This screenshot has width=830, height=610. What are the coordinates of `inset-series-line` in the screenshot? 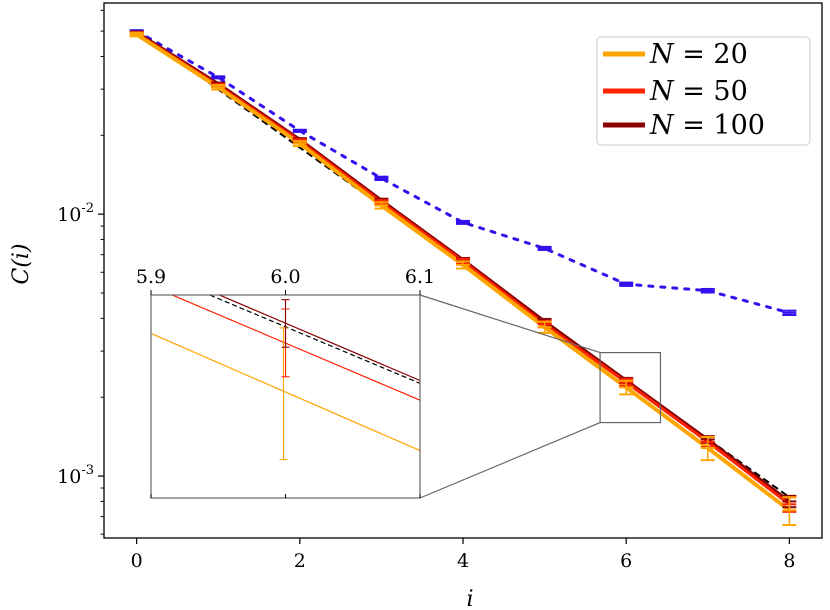 It's located at (285, 392).